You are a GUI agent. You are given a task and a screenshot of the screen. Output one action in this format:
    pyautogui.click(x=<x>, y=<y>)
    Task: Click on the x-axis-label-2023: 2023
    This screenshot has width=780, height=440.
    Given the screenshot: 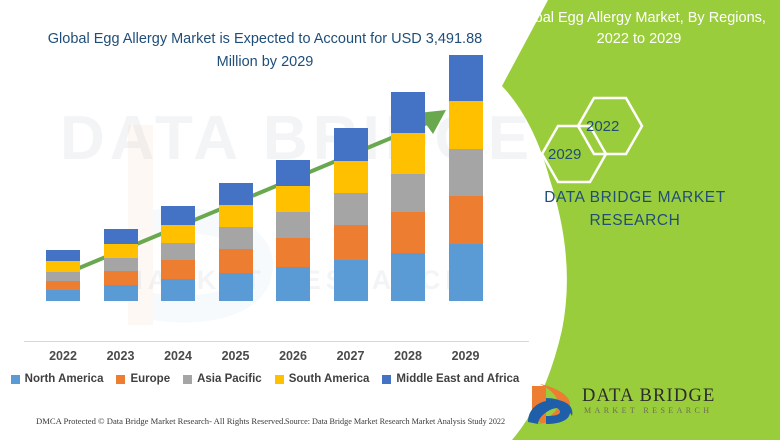 What is the action you would take?
    pyautogui.click(x=120, y=356)
    